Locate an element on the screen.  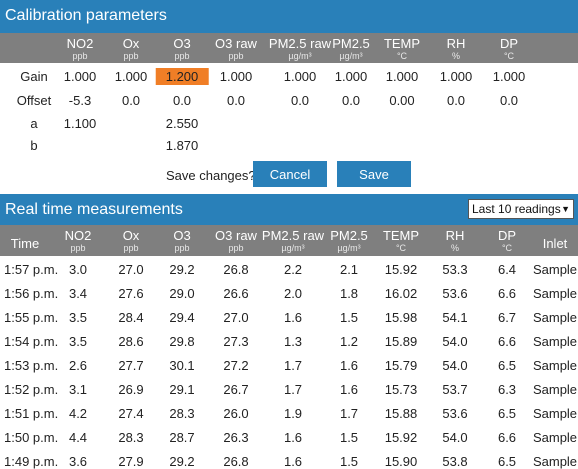
measurement-cell: 29.2 is located at coordinates (182, 461).